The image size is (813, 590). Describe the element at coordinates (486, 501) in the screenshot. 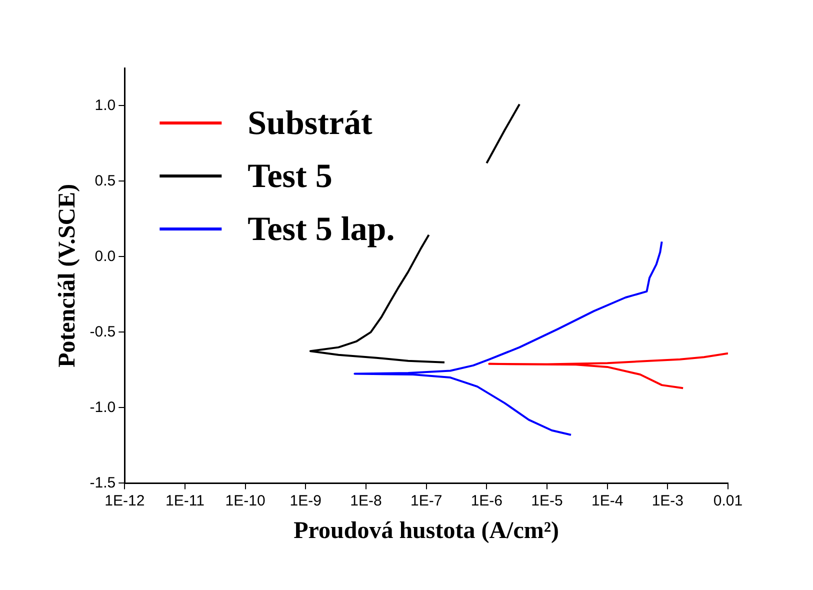

I see `x-tick-label: 1E-6` at that location.